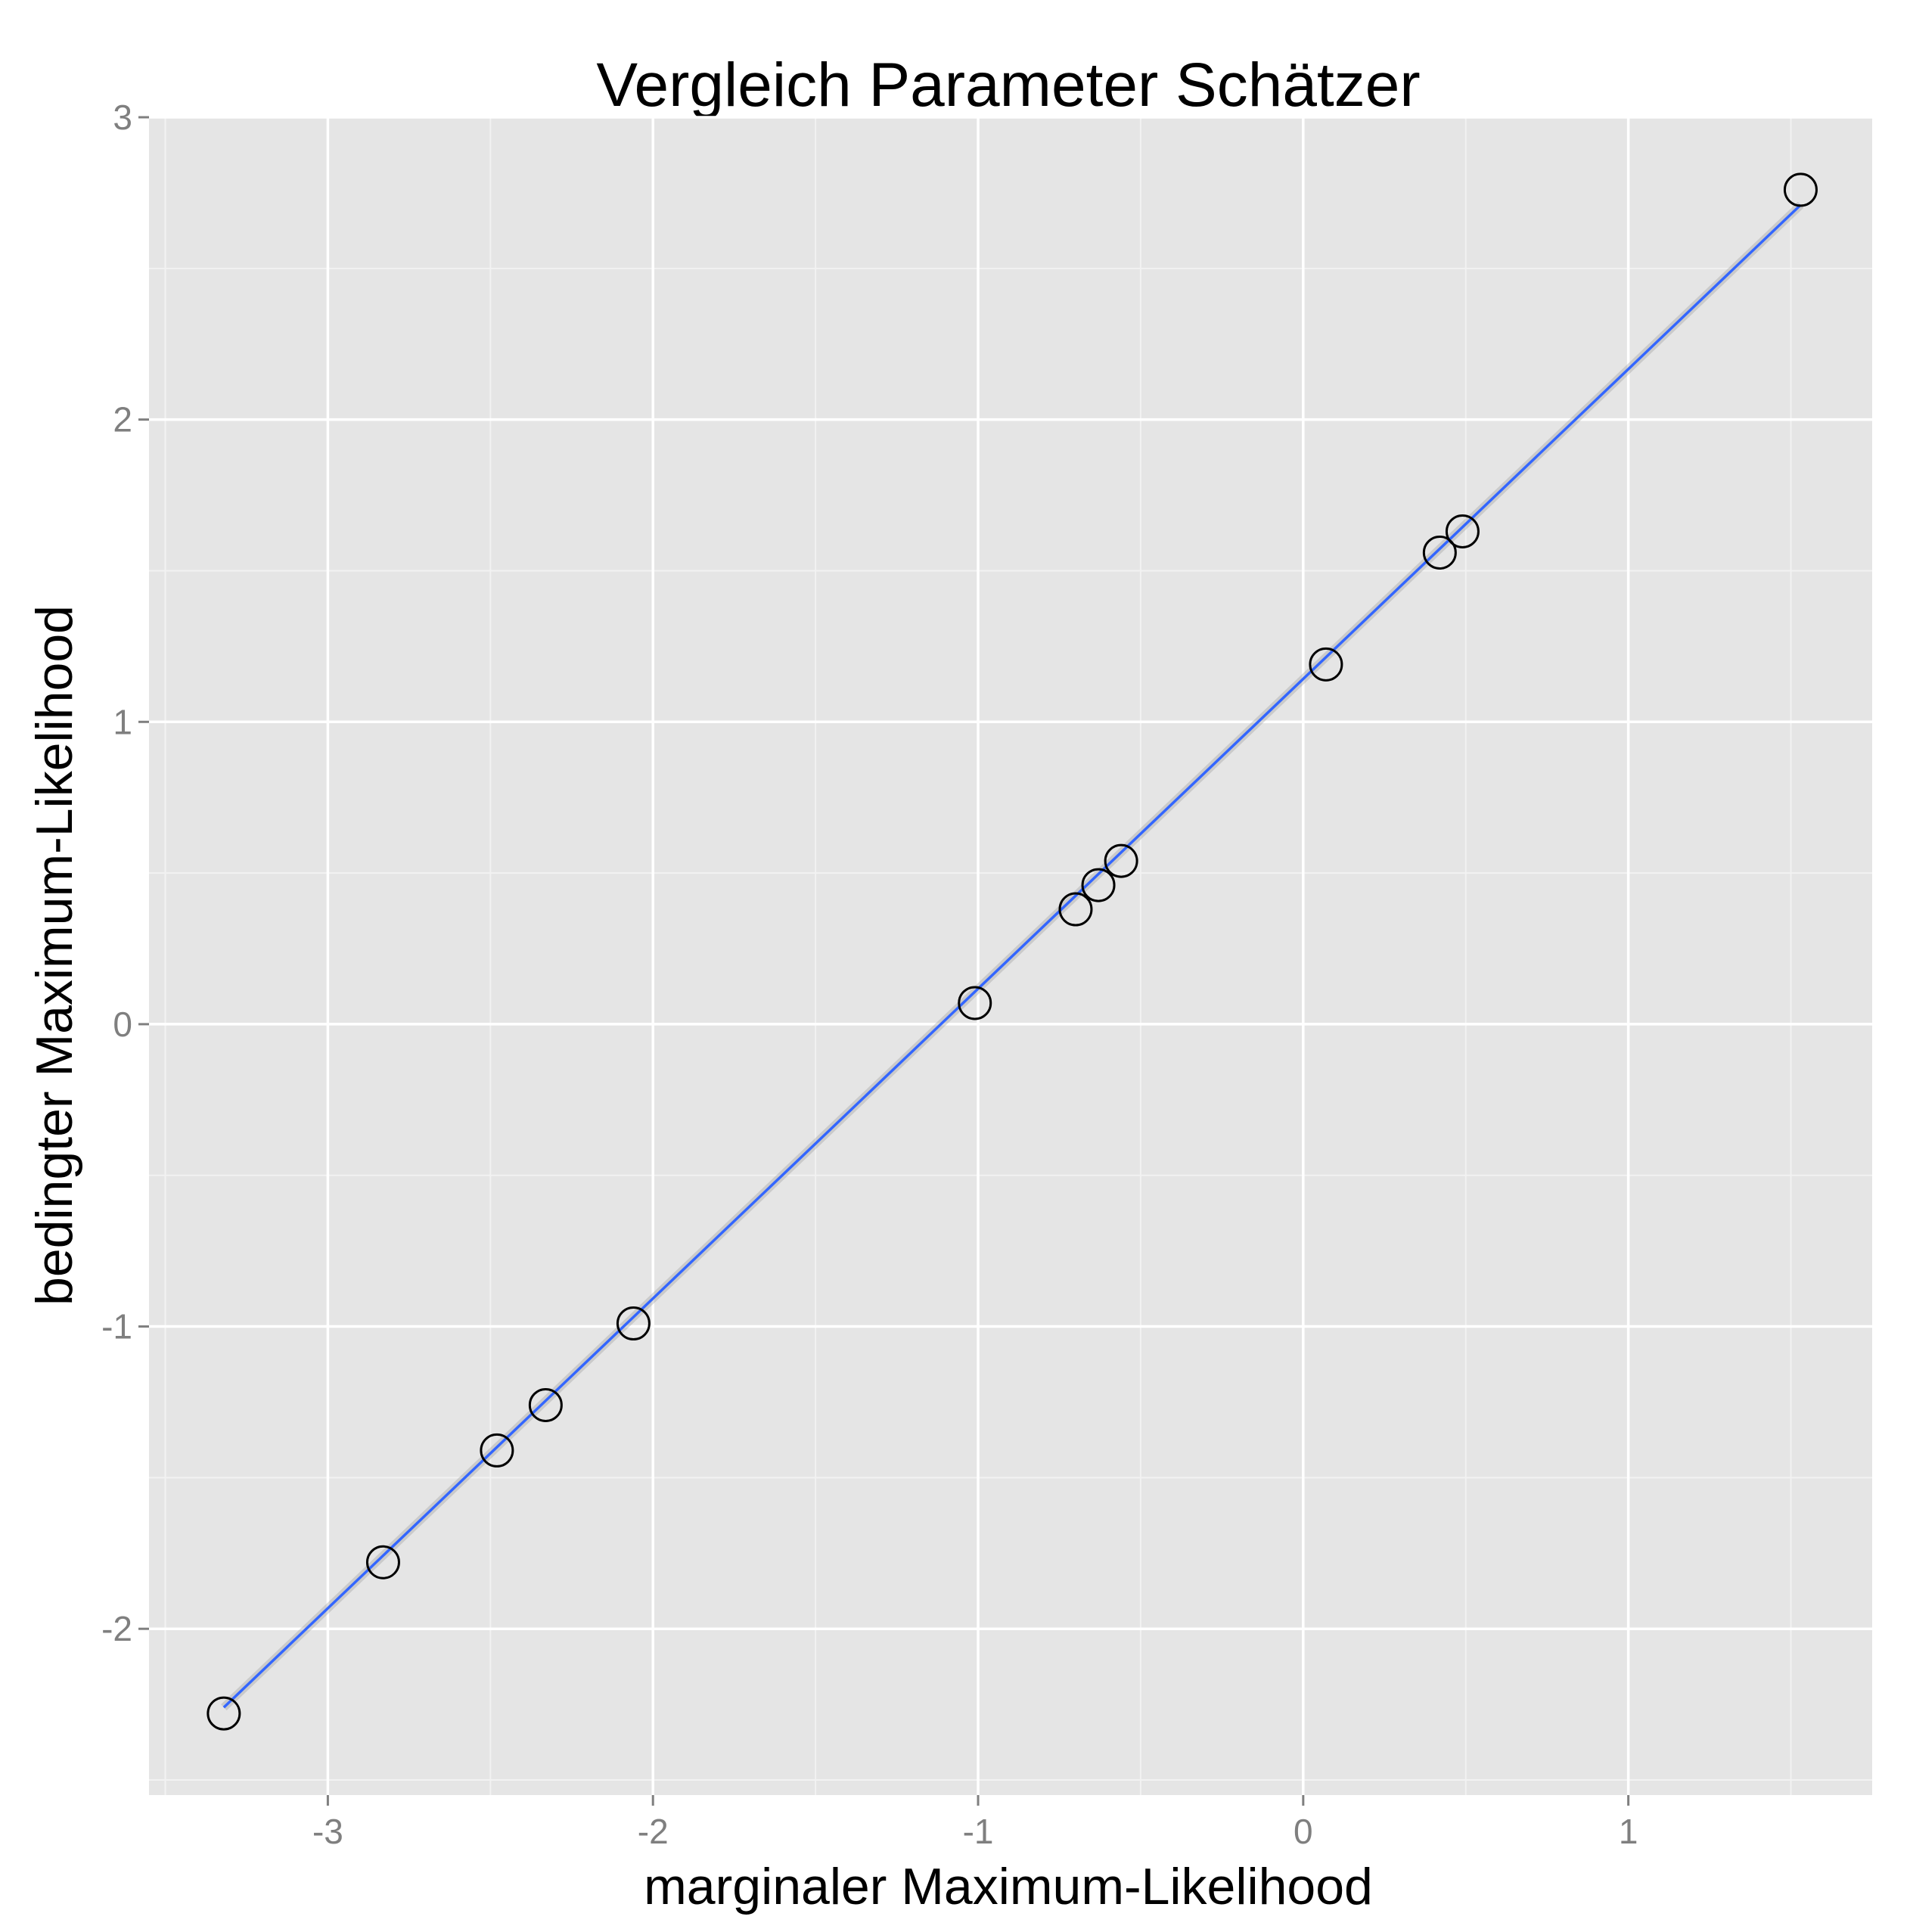  What do you see at coordinates (978, 1831) in the screenshot?
I see `x-tick-label: -1` at bounding box center [978, 1831].